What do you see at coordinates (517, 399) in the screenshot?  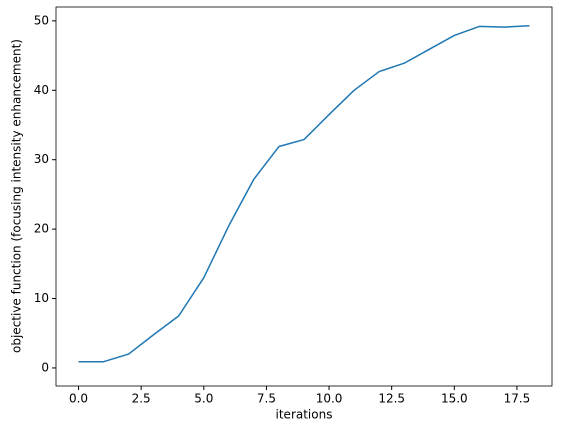 I see `x-tick-label: 17.5` at bounding box center [517, 399].